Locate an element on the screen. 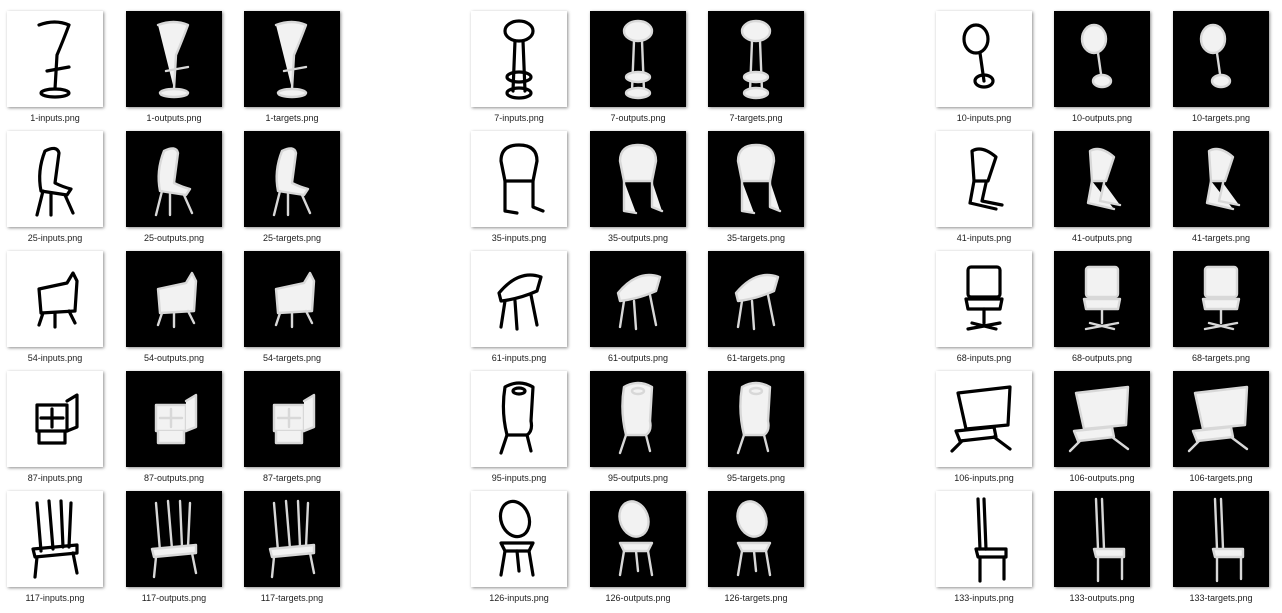 This screenshot has height=613, width=1282. shell-chair-sketch-icon is located at coordinates (55, 179).